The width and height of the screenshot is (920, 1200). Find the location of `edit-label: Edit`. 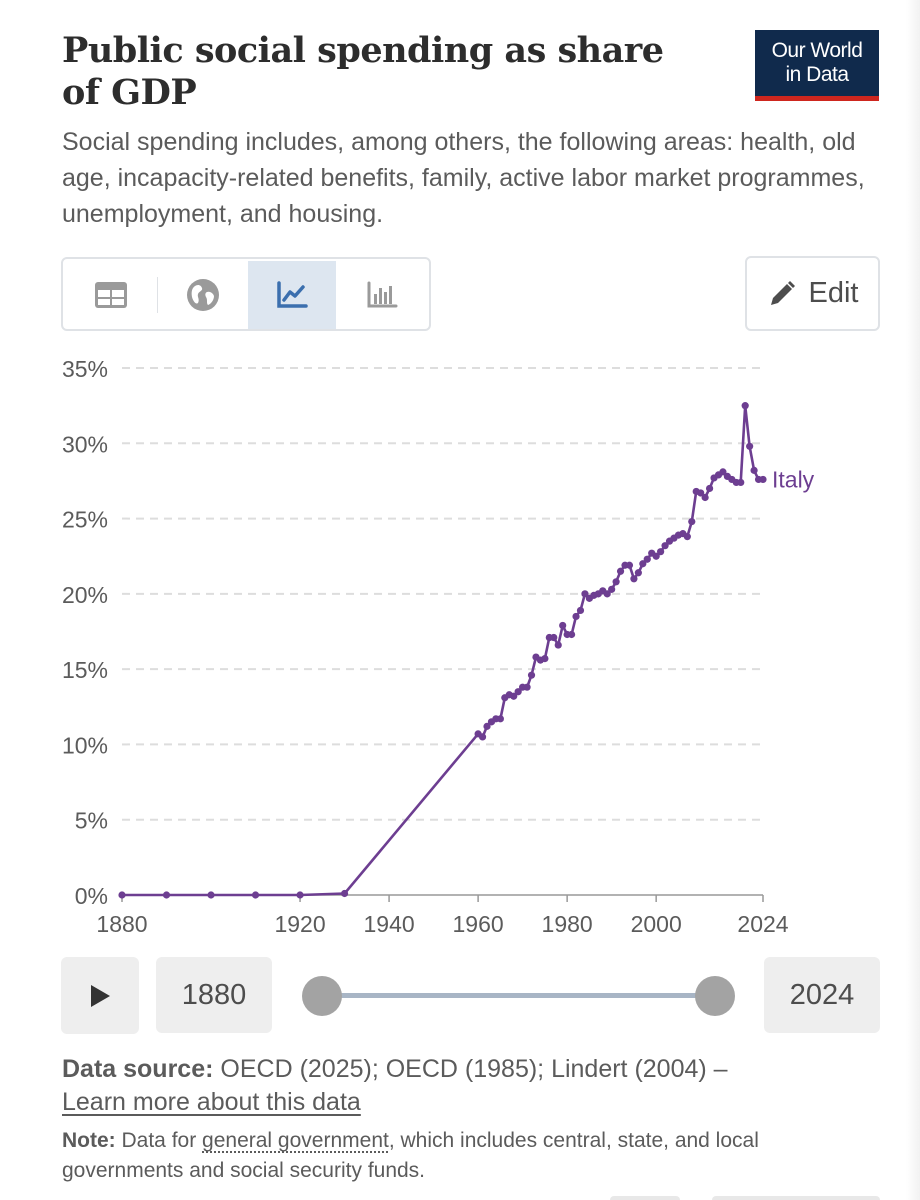

edit-label: Edit is located at coordinates (833, 293).